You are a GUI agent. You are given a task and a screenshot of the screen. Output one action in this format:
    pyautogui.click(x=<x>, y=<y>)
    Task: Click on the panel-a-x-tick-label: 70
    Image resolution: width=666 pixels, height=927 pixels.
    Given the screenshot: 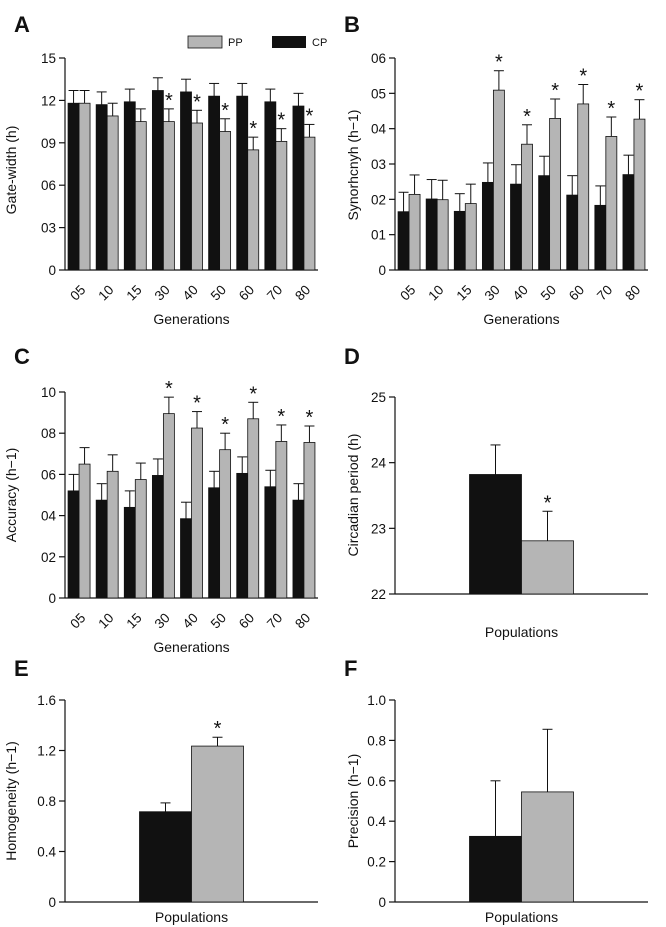 What is the action you would take?
    pyautogui.click(x=274, y=292)
    